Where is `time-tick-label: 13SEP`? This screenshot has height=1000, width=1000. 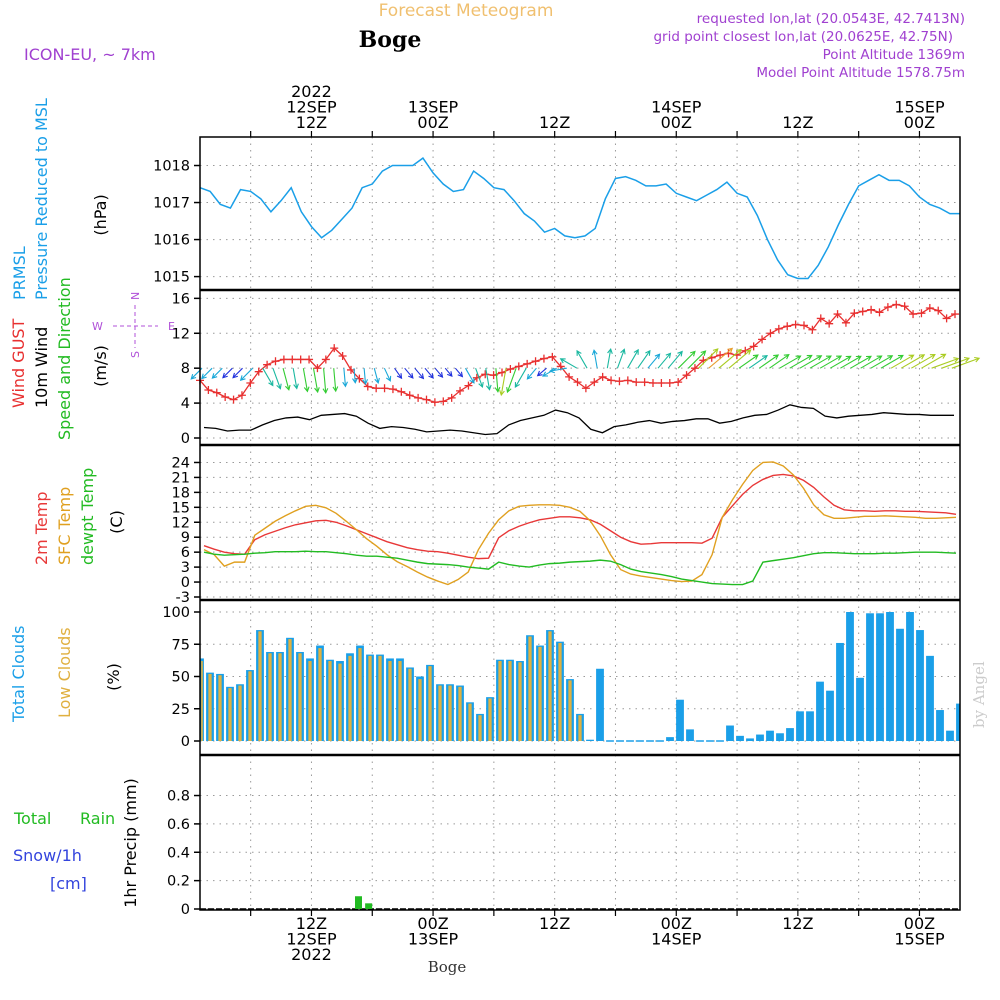
time-tick-label: 13SEP is located at coordinates (433, 107).